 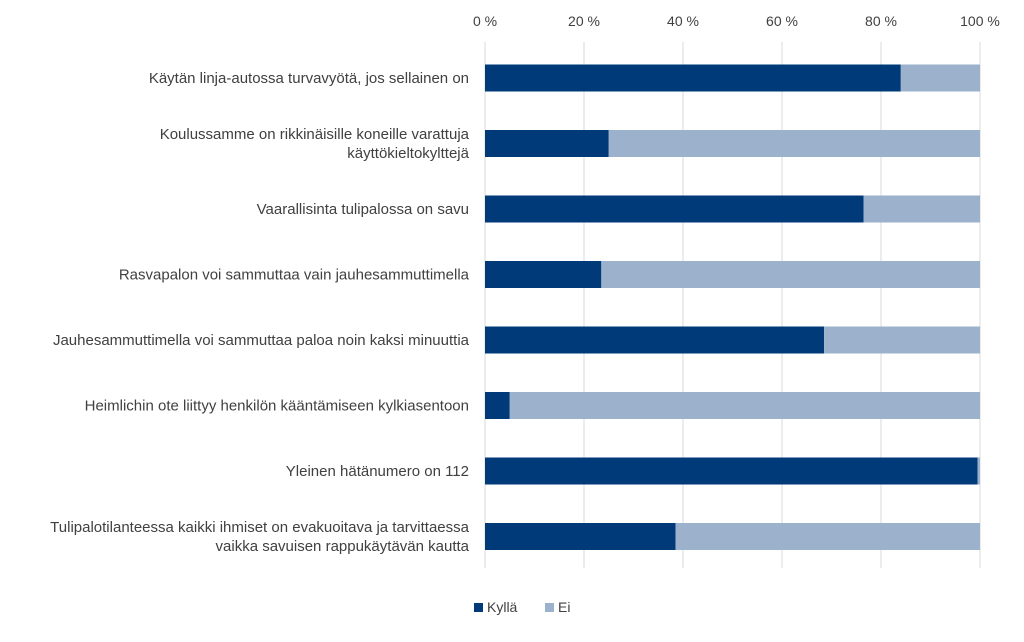 What do you see at coordinates (683, 21) in the screenshot?
I see `x-tick-label: 40 %` at bounding box center [683, 21].